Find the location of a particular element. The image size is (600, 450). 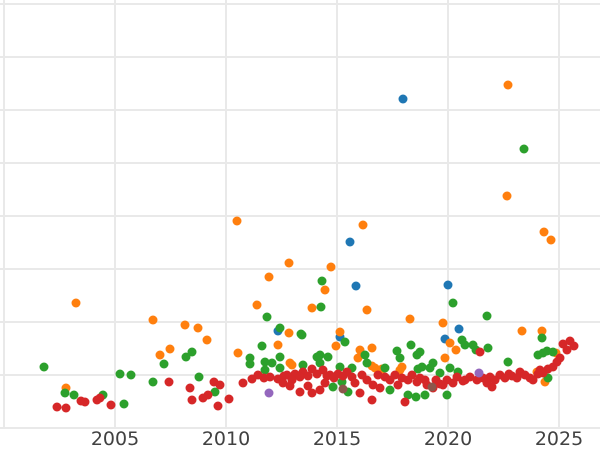

x-tick-label: 2020 is located at coordinates (448, 439).